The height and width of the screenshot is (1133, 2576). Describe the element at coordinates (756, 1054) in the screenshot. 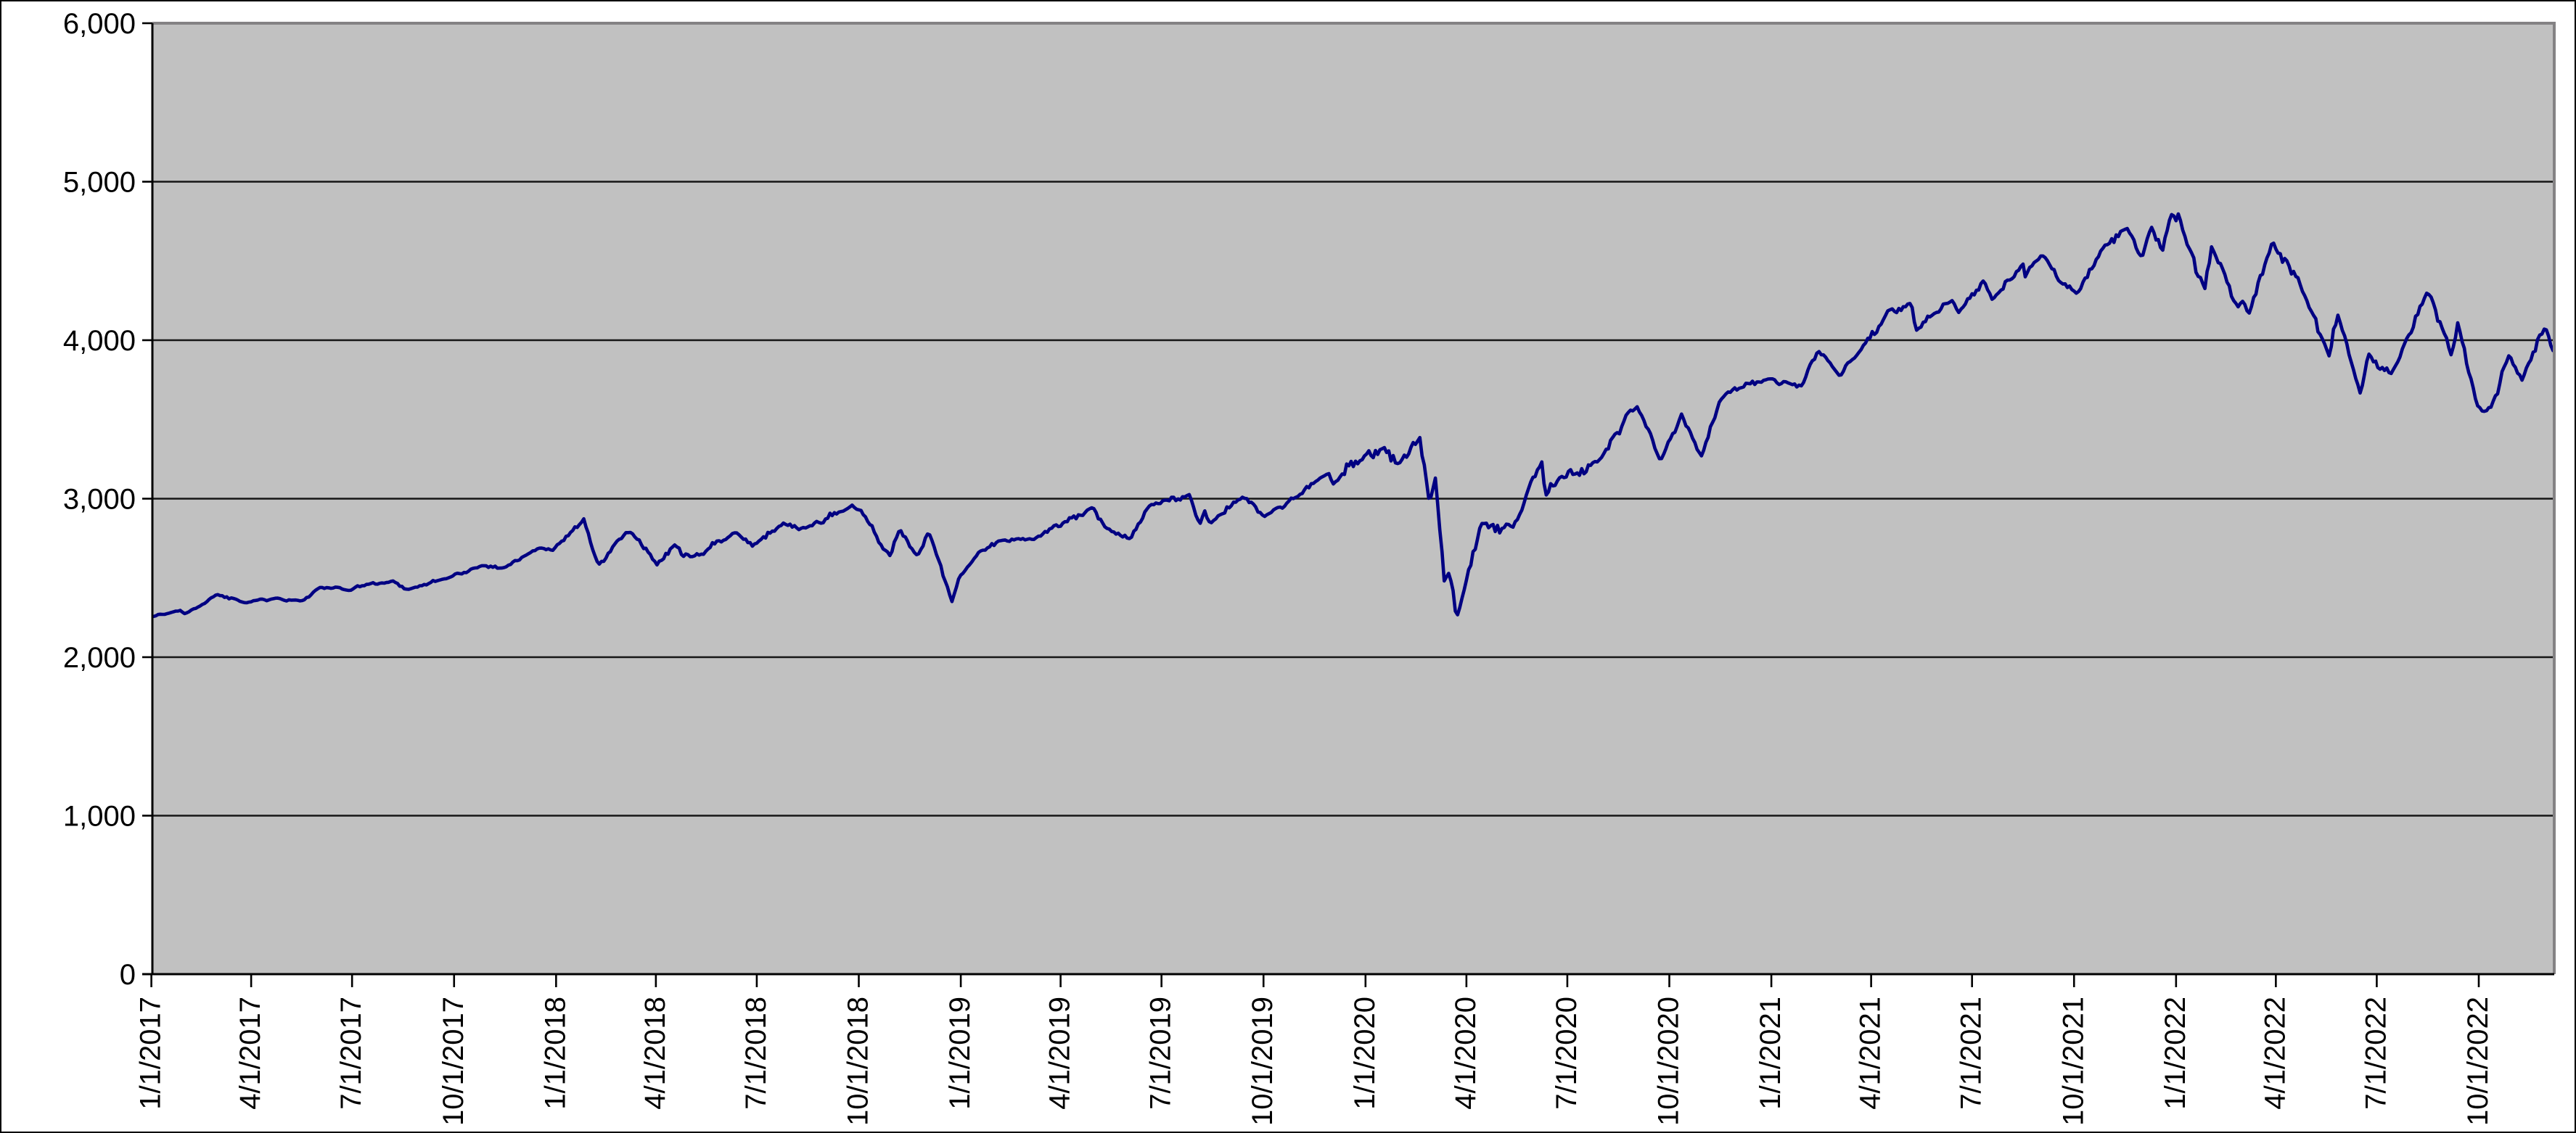

I see `x-tick-label: 7/1/2018` at that location.